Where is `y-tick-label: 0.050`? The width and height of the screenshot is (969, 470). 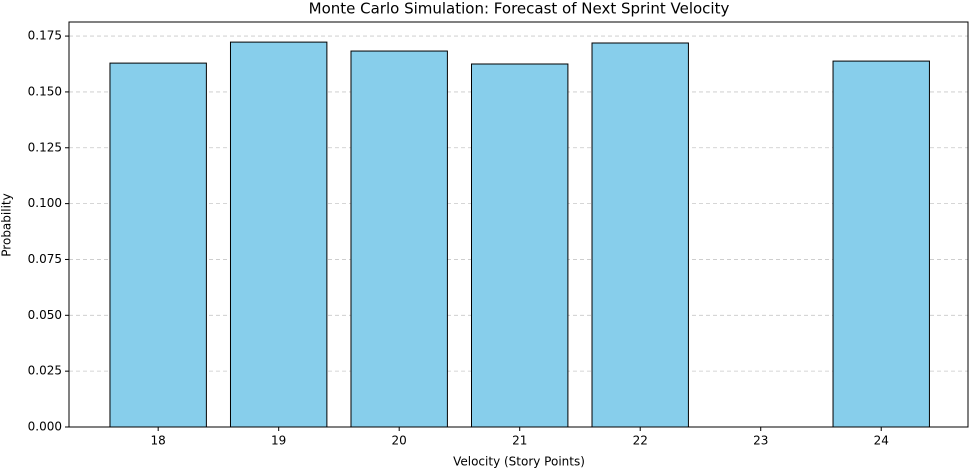
y-tick-label: 0.050 is located at coordinates (45, 315).